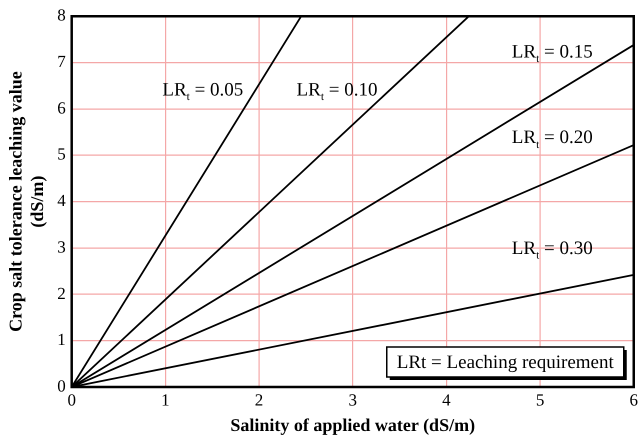  I want to click on x-tick-label: 4, so click(447, 400).